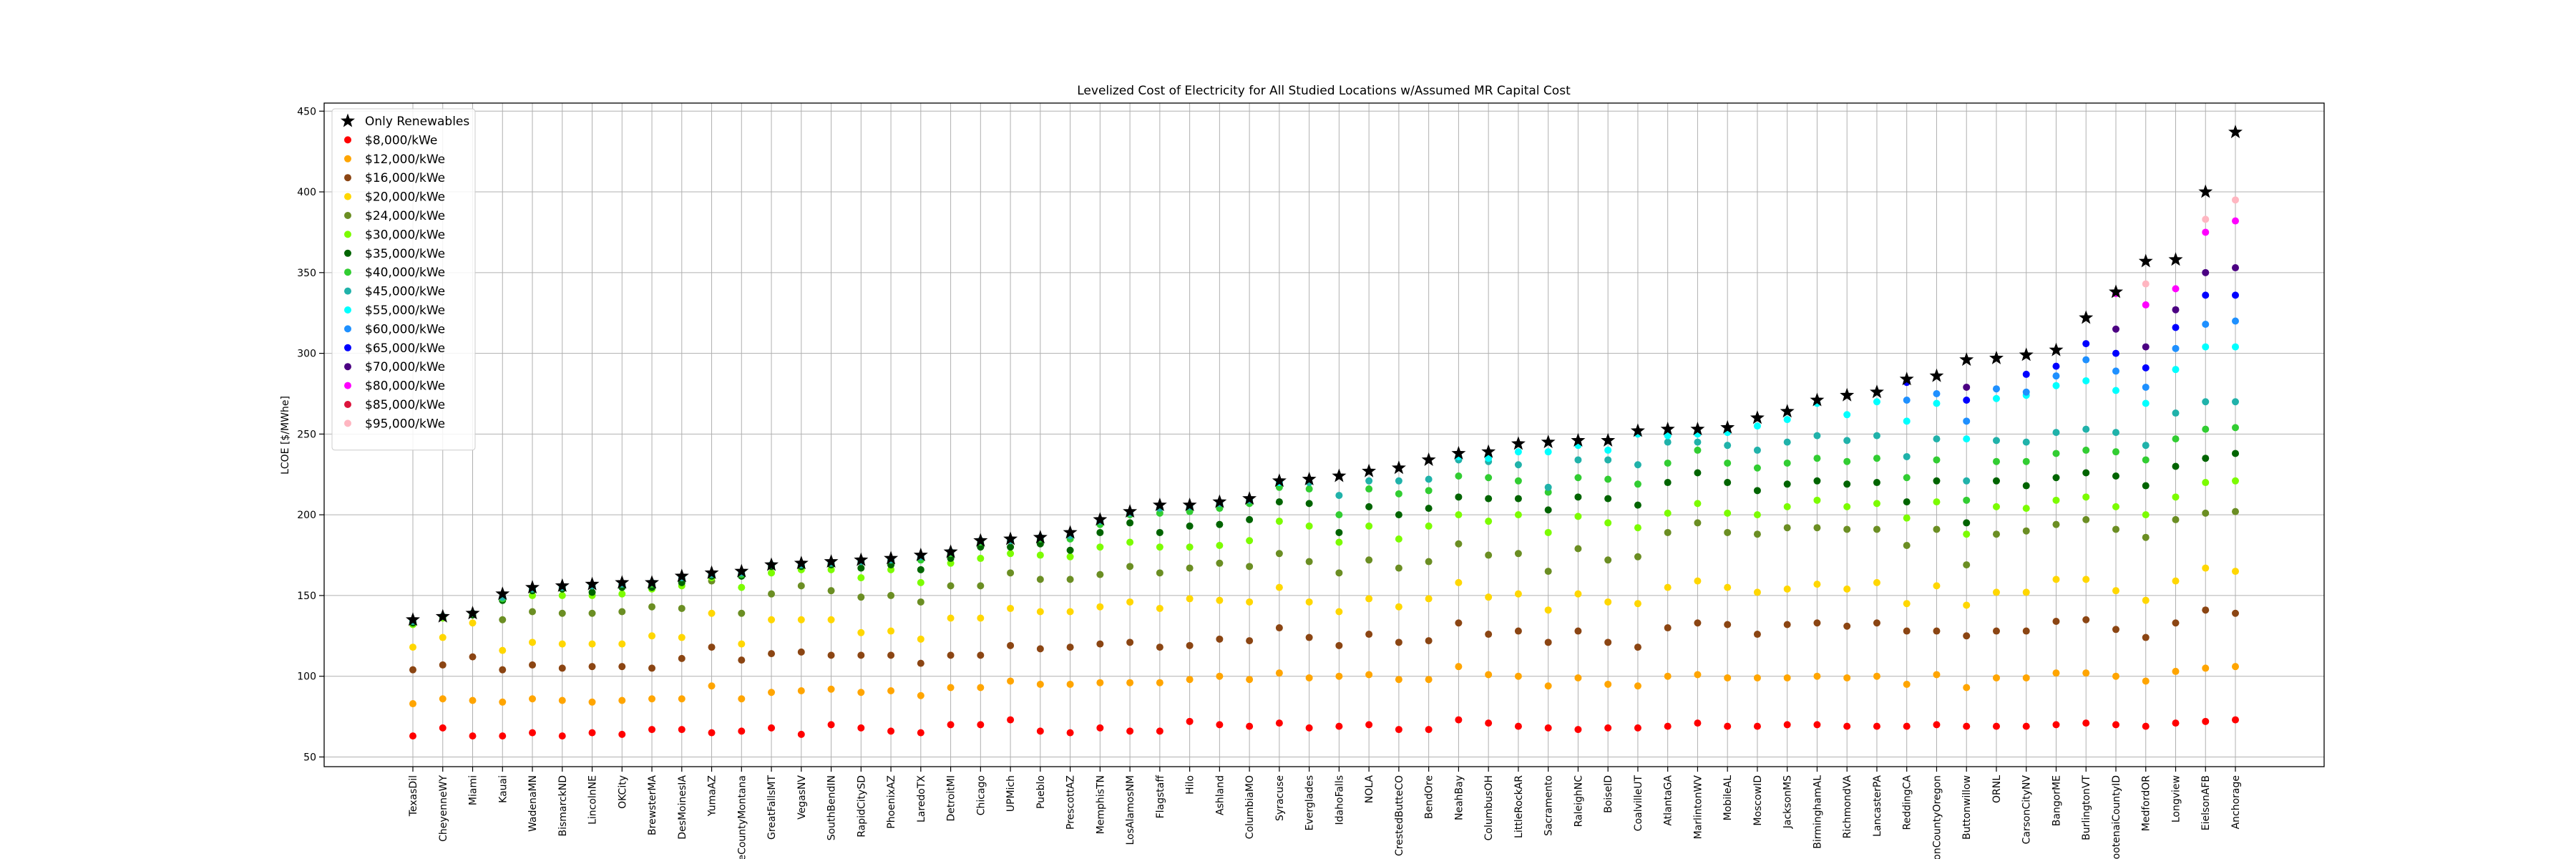 This screenshot has height=859, width=2576. Describe the element at coordinates (2146, 803) in the screenshot. I see `x-tick-label: MedfordOR` at that location.